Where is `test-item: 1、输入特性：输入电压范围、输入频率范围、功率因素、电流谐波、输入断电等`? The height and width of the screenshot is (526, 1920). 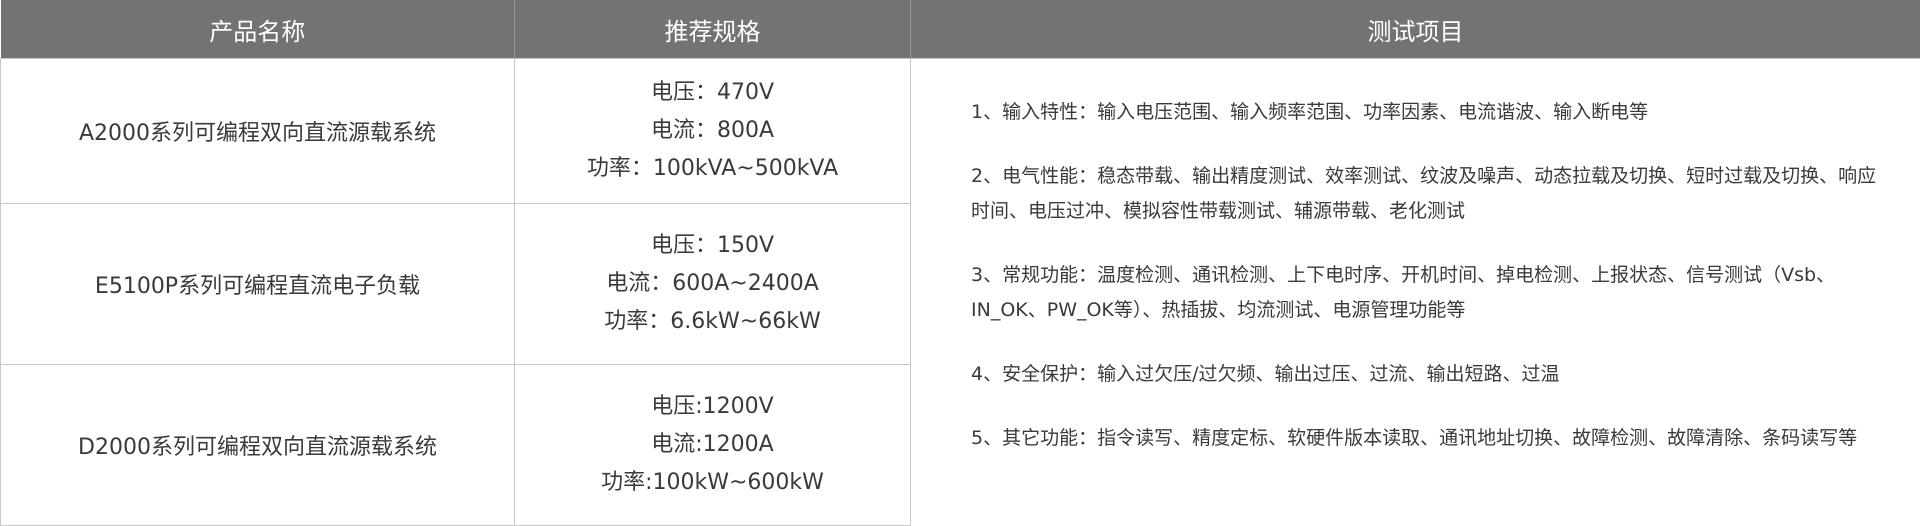
test-item: 1、输入特性：输入电压范围、输入频率范围、功率因素、电流谐波、输入断电等 is located at coordinates (1430, 112).